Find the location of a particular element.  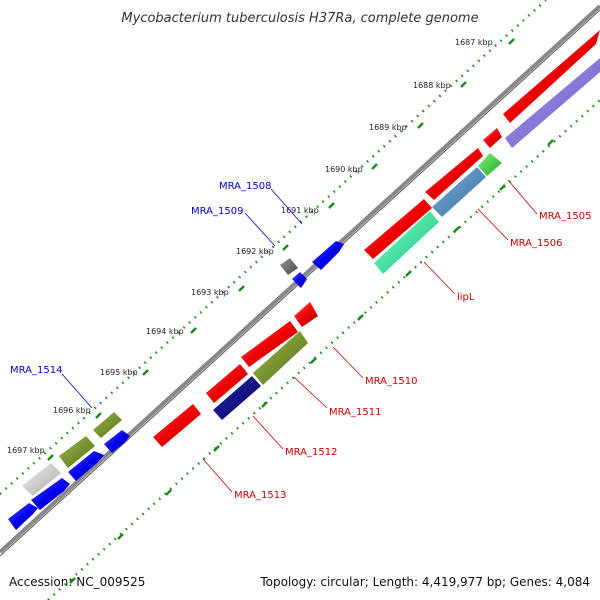

leader-mra1514 is located at coordinates (77, 391).